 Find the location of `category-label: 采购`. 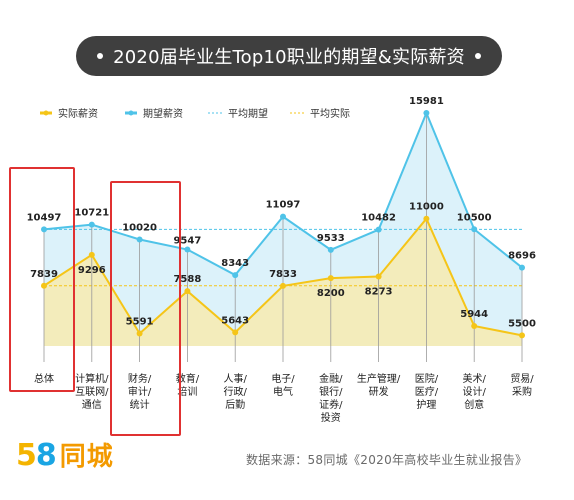

category-label: 采购 is located at coordinates (522, 391).